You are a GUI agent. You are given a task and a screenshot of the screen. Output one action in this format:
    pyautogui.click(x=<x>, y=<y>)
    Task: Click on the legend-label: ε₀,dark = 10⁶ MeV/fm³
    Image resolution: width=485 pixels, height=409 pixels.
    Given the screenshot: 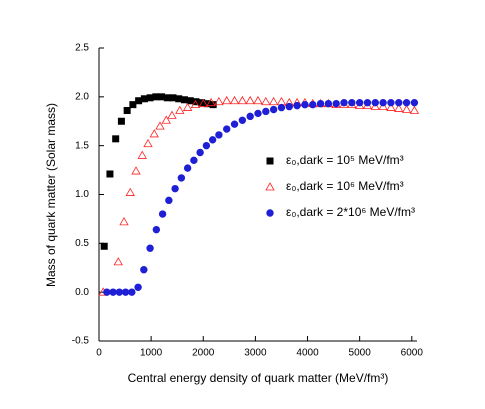 What is the action you would take?
    pyautogui.click(x=345, y=186)
    